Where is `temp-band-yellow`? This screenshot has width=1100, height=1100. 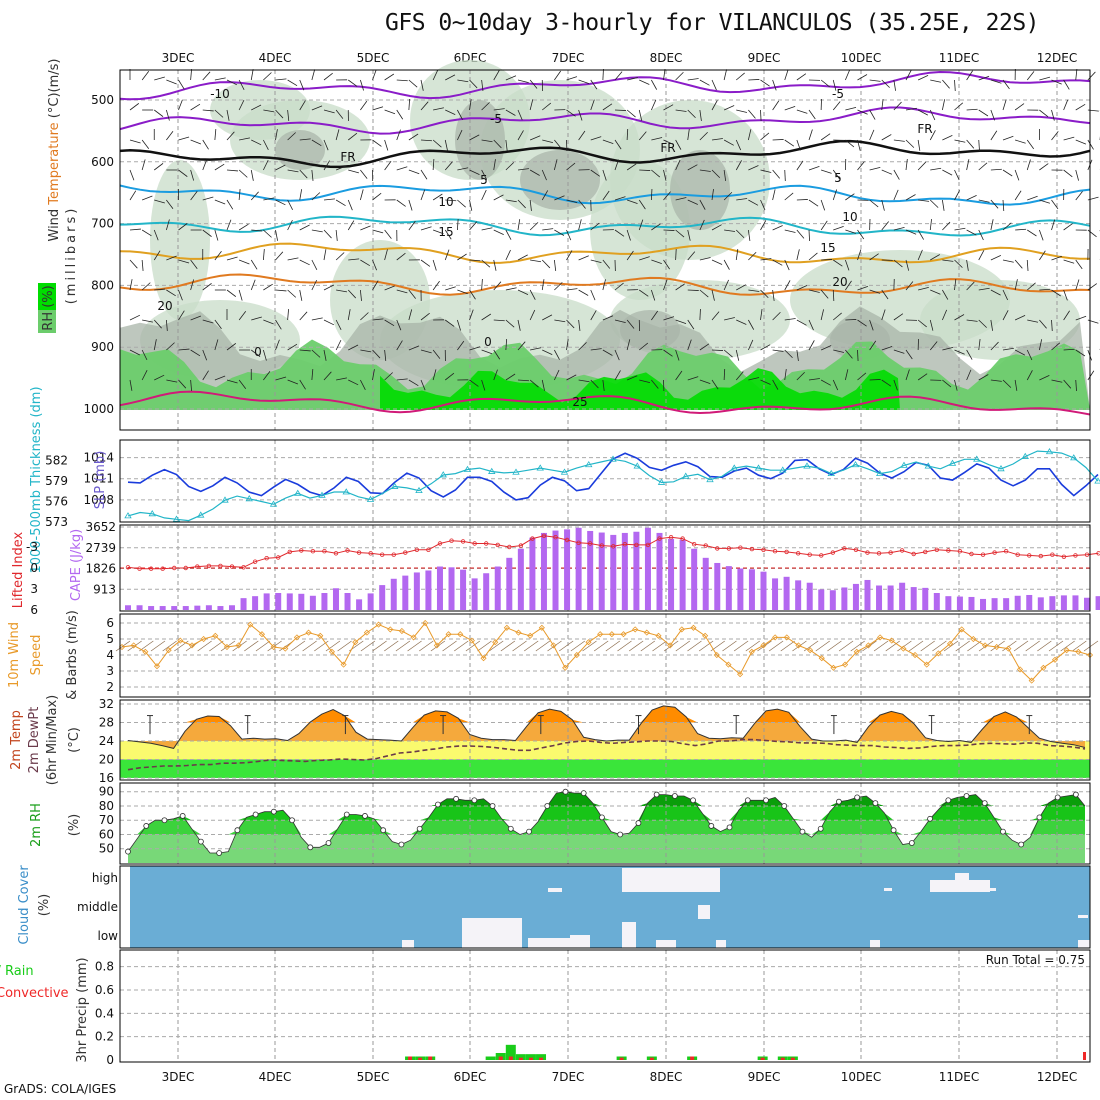 temp-band-yellow is located at coordinates (605, 750).